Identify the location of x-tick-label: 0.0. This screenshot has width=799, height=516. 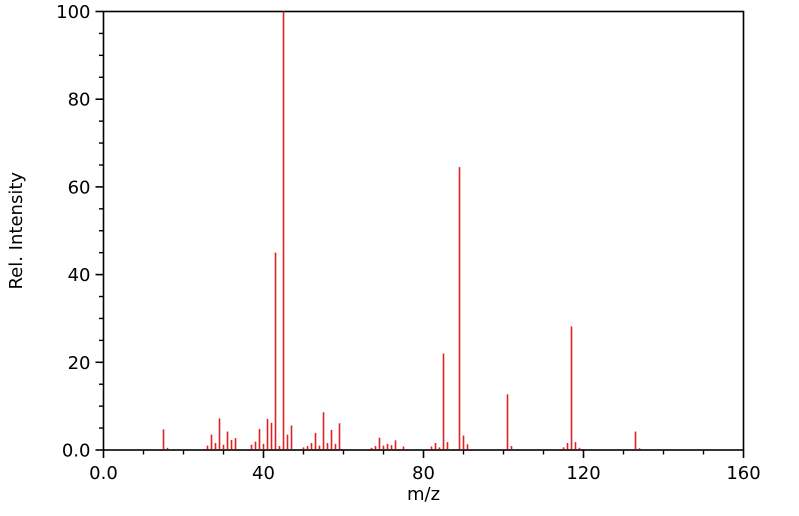
(103, 473).